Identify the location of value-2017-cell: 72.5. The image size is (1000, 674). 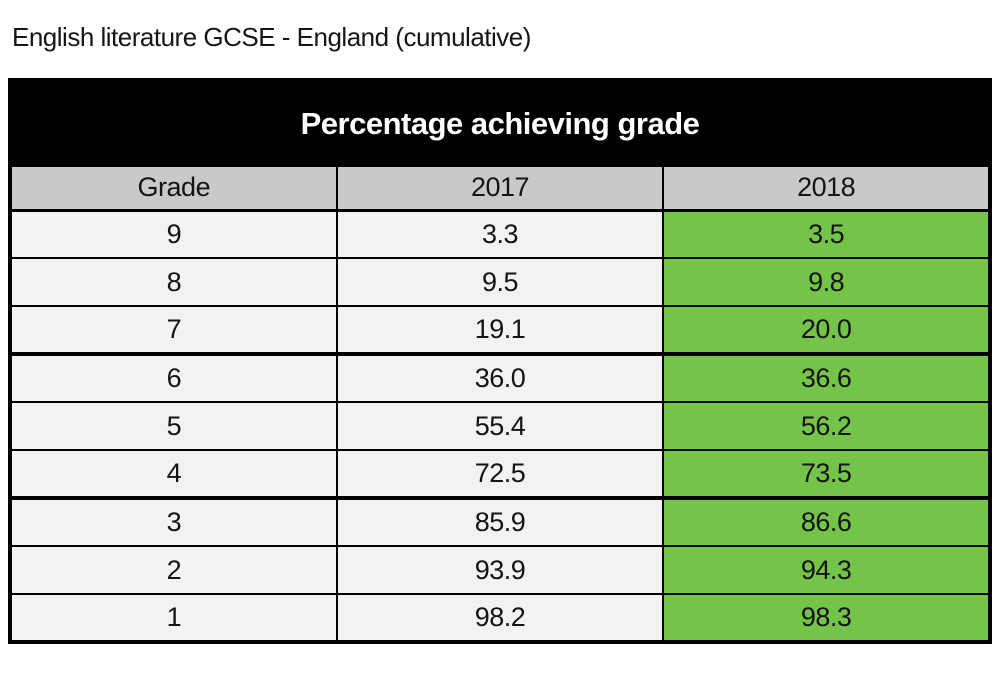
(500, 474).